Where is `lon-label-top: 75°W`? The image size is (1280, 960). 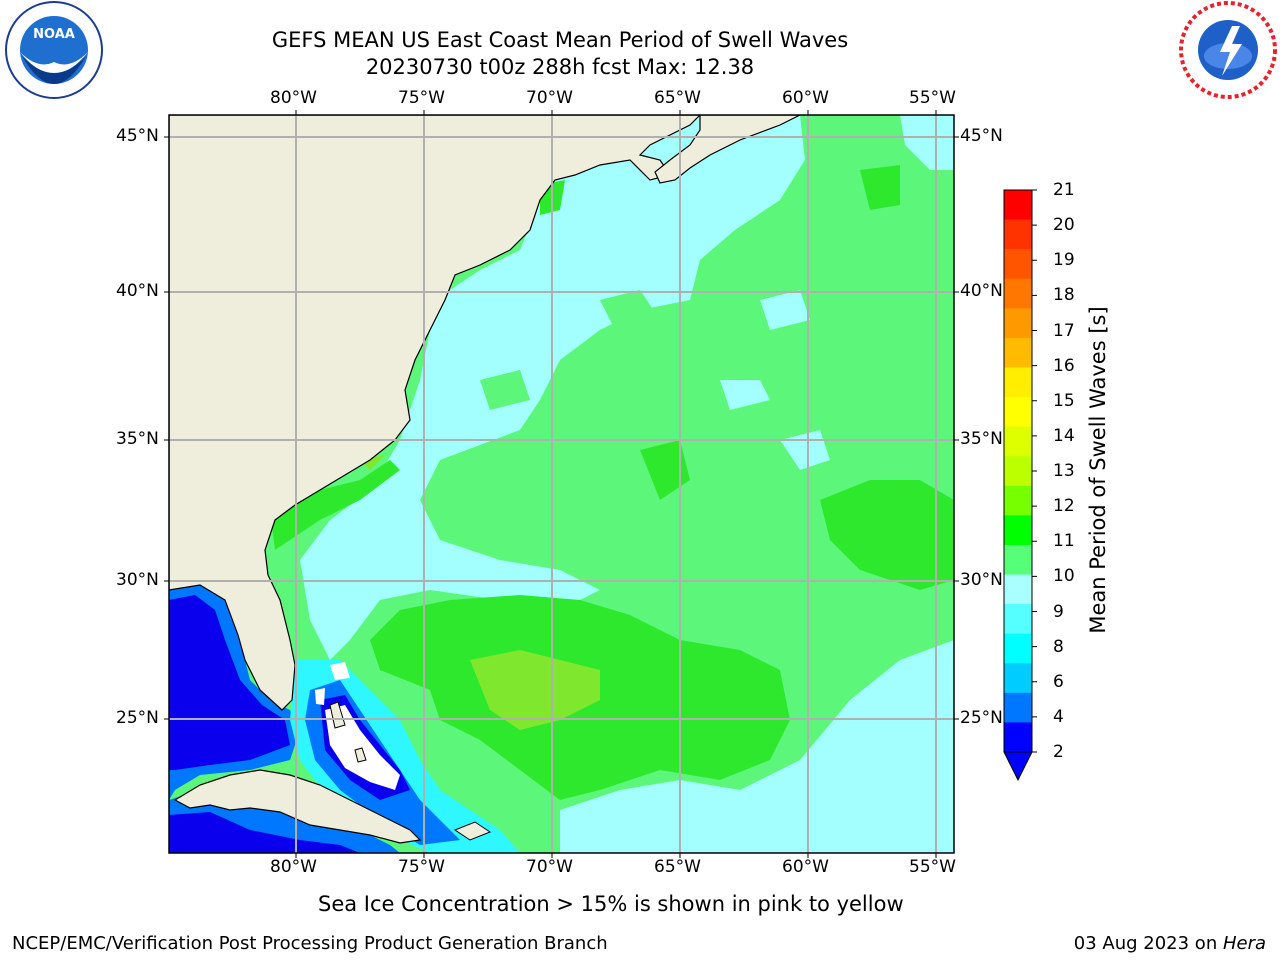 lon-label-top: 75°W is located at coordinates (421, 98).